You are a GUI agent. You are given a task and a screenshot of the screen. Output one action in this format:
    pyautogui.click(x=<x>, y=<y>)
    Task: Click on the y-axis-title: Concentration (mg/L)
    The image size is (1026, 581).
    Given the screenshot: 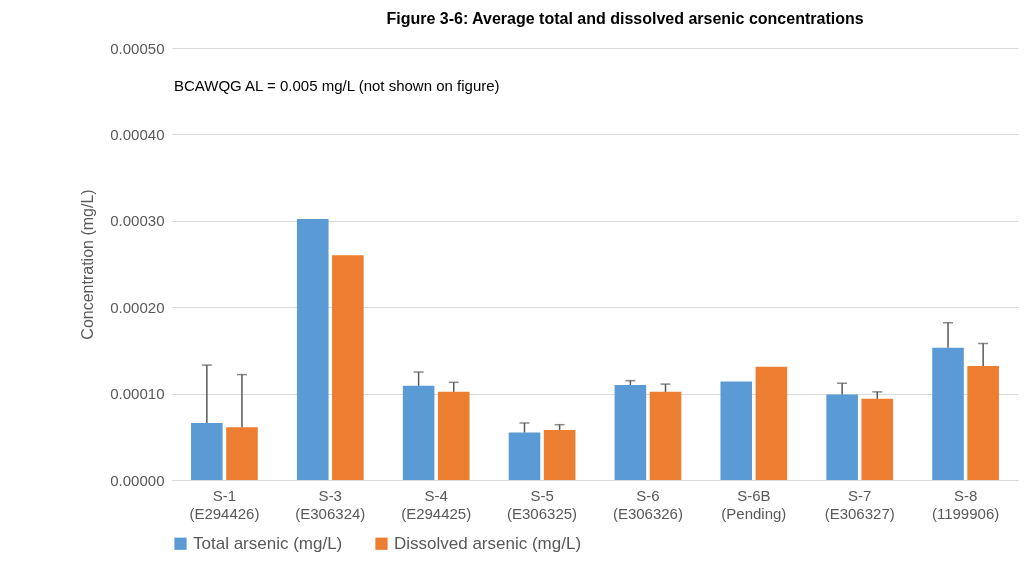 What is the action you would take?
    pyautogui.click(x=88, y=264)
    